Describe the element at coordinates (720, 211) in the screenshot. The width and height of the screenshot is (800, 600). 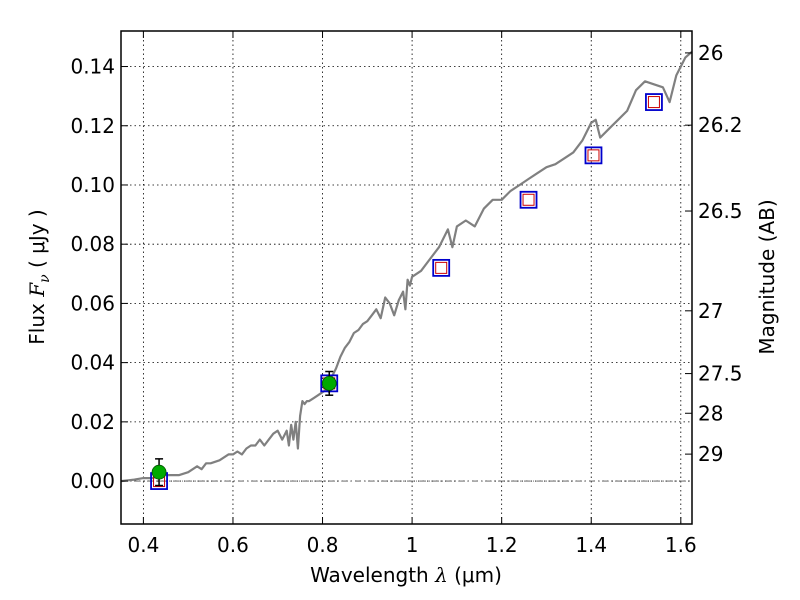
I see `y2-tick-label: 26.5` at that location.